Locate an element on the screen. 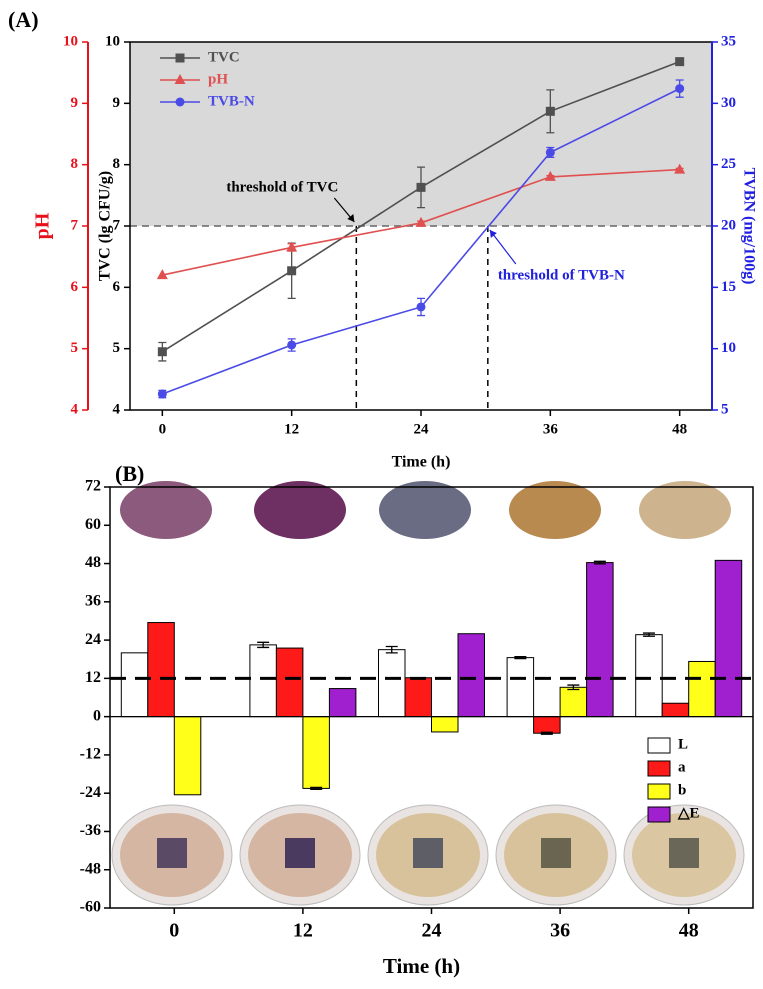 Image resolution: width=763 pixels, height=989 pixels. annotation-arrow is located at coordinates (503, 247).